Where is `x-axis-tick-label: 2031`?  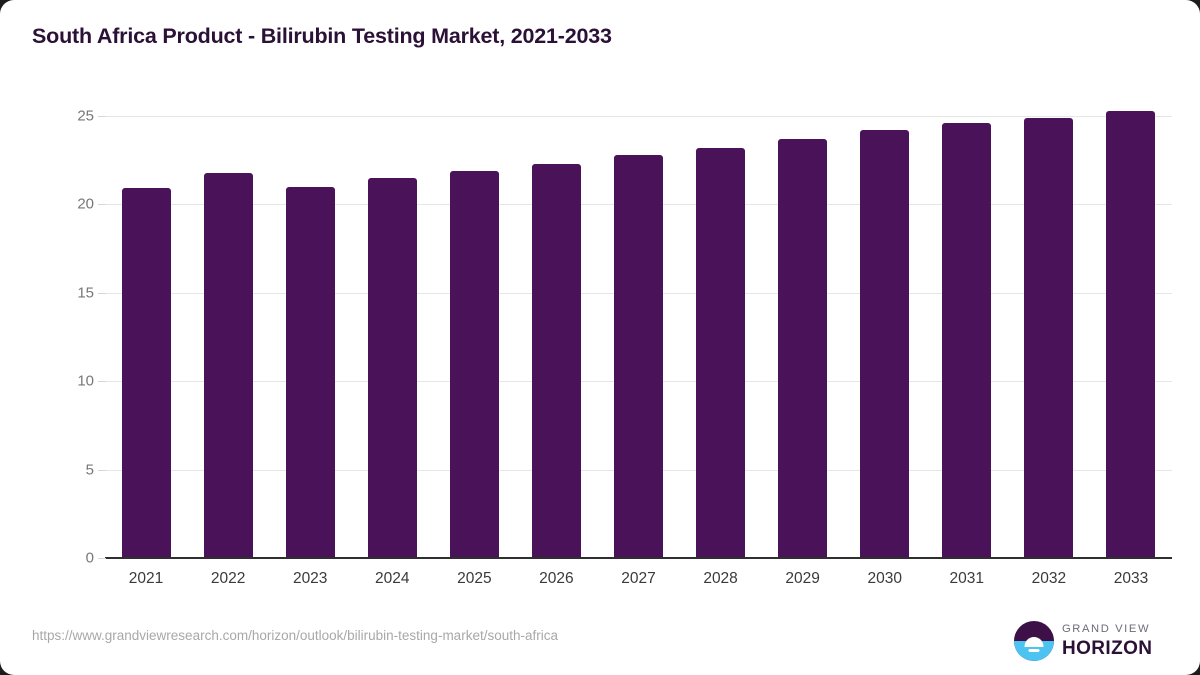 x-axis-tick-label: 2031 is located at coordinates (967, 578).